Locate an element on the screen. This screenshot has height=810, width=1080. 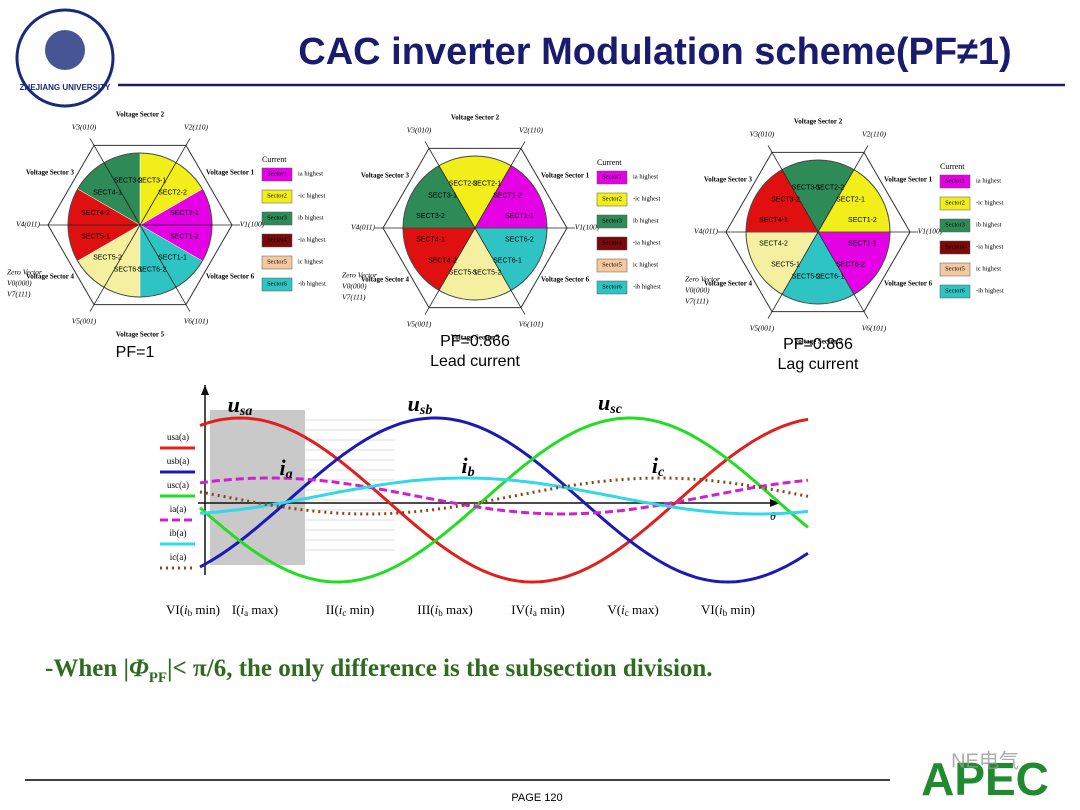
legend-label: Sector3 is located at coordinates (955, 224).